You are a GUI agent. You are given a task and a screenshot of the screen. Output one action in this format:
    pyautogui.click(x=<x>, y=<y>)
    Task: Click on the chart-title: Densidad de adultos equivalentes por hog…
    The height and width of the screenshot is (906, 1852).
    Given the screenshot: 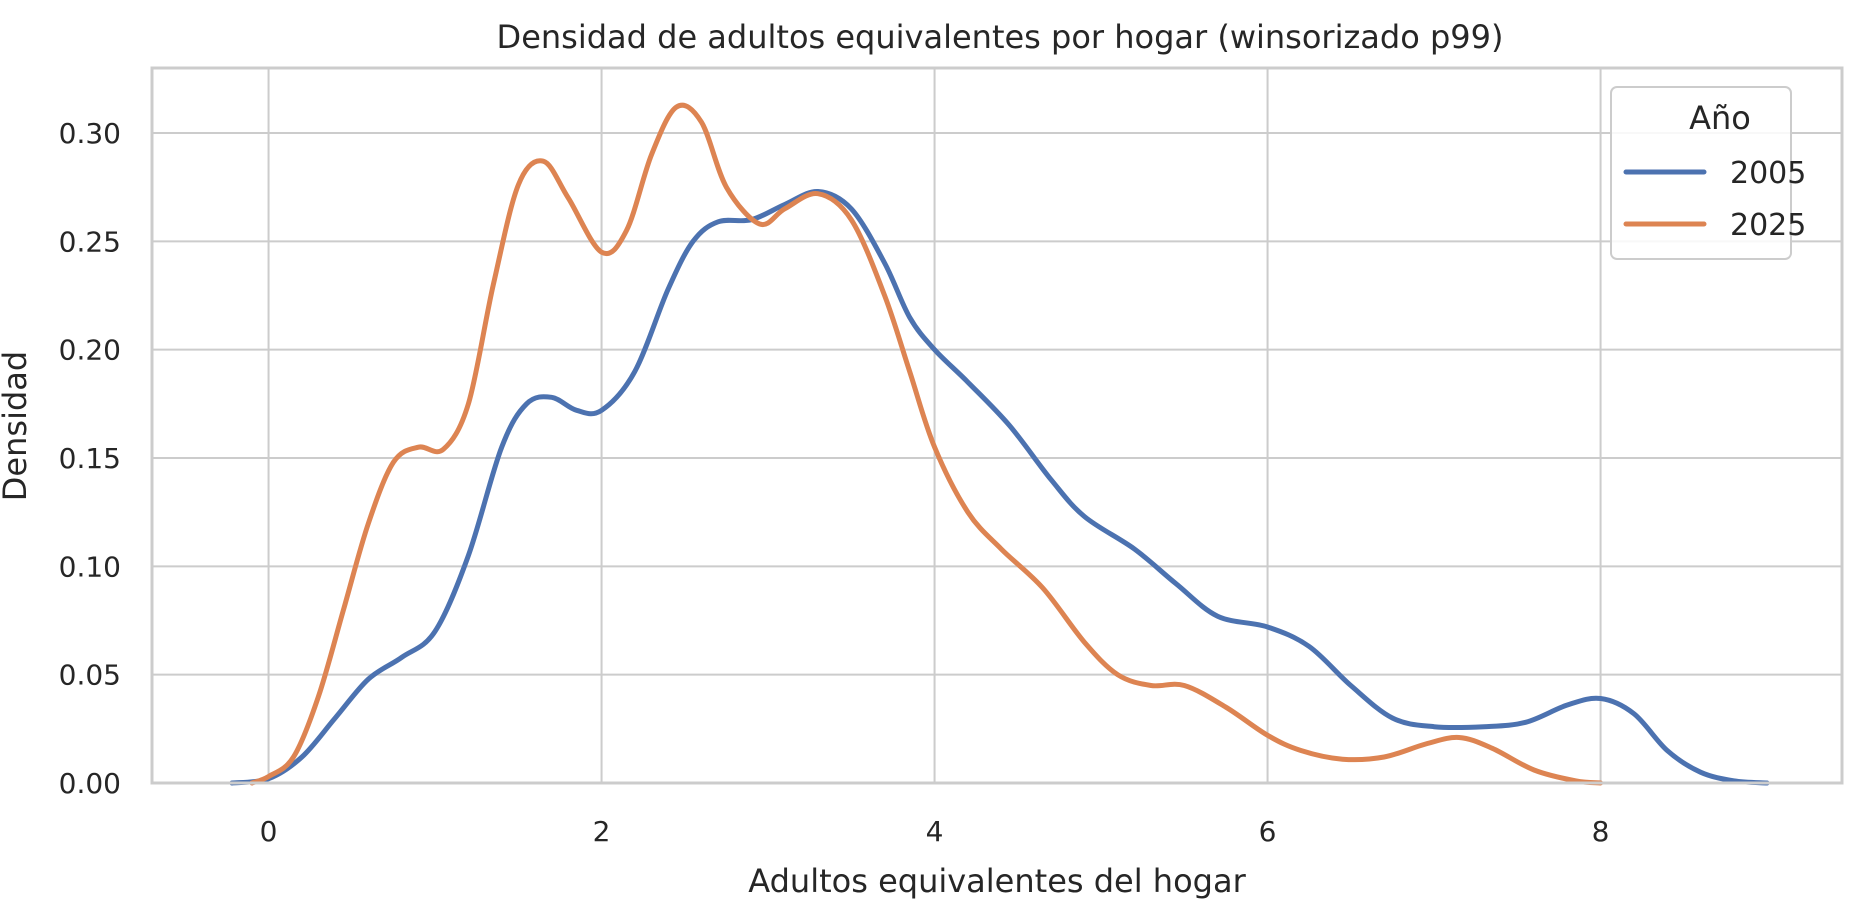 What is the action you would take?
    pyautogui.click(x=1000, y=37)
    